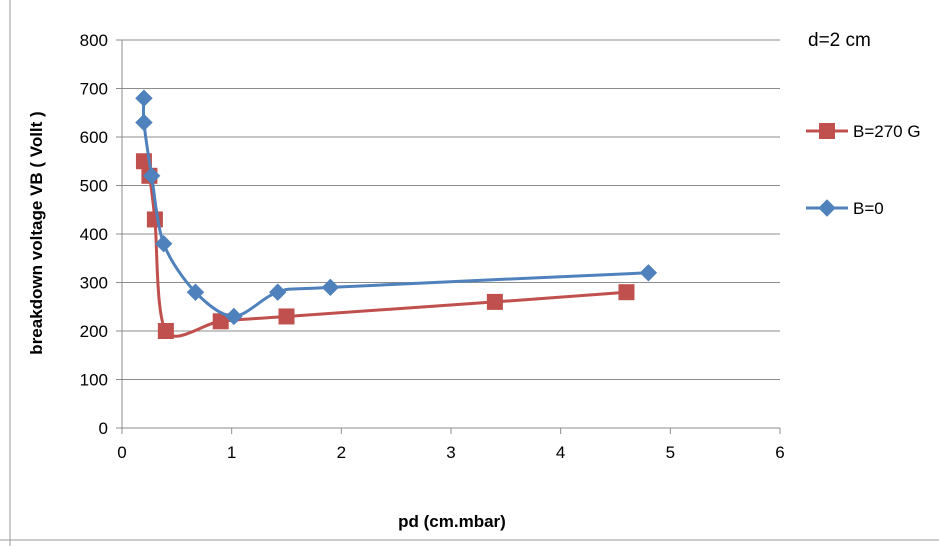 The height and width of the screenshot is (546, 939). I want to click on x-tick-label: 0, so click(121, 452).